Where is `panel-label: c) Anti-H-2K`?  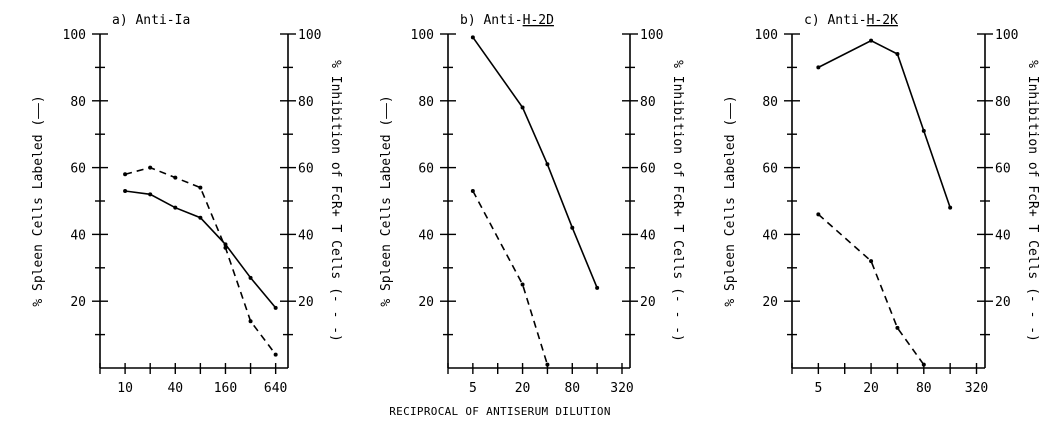
panel-label: c) Anti-H-2K is located at coordinates (851, 20).